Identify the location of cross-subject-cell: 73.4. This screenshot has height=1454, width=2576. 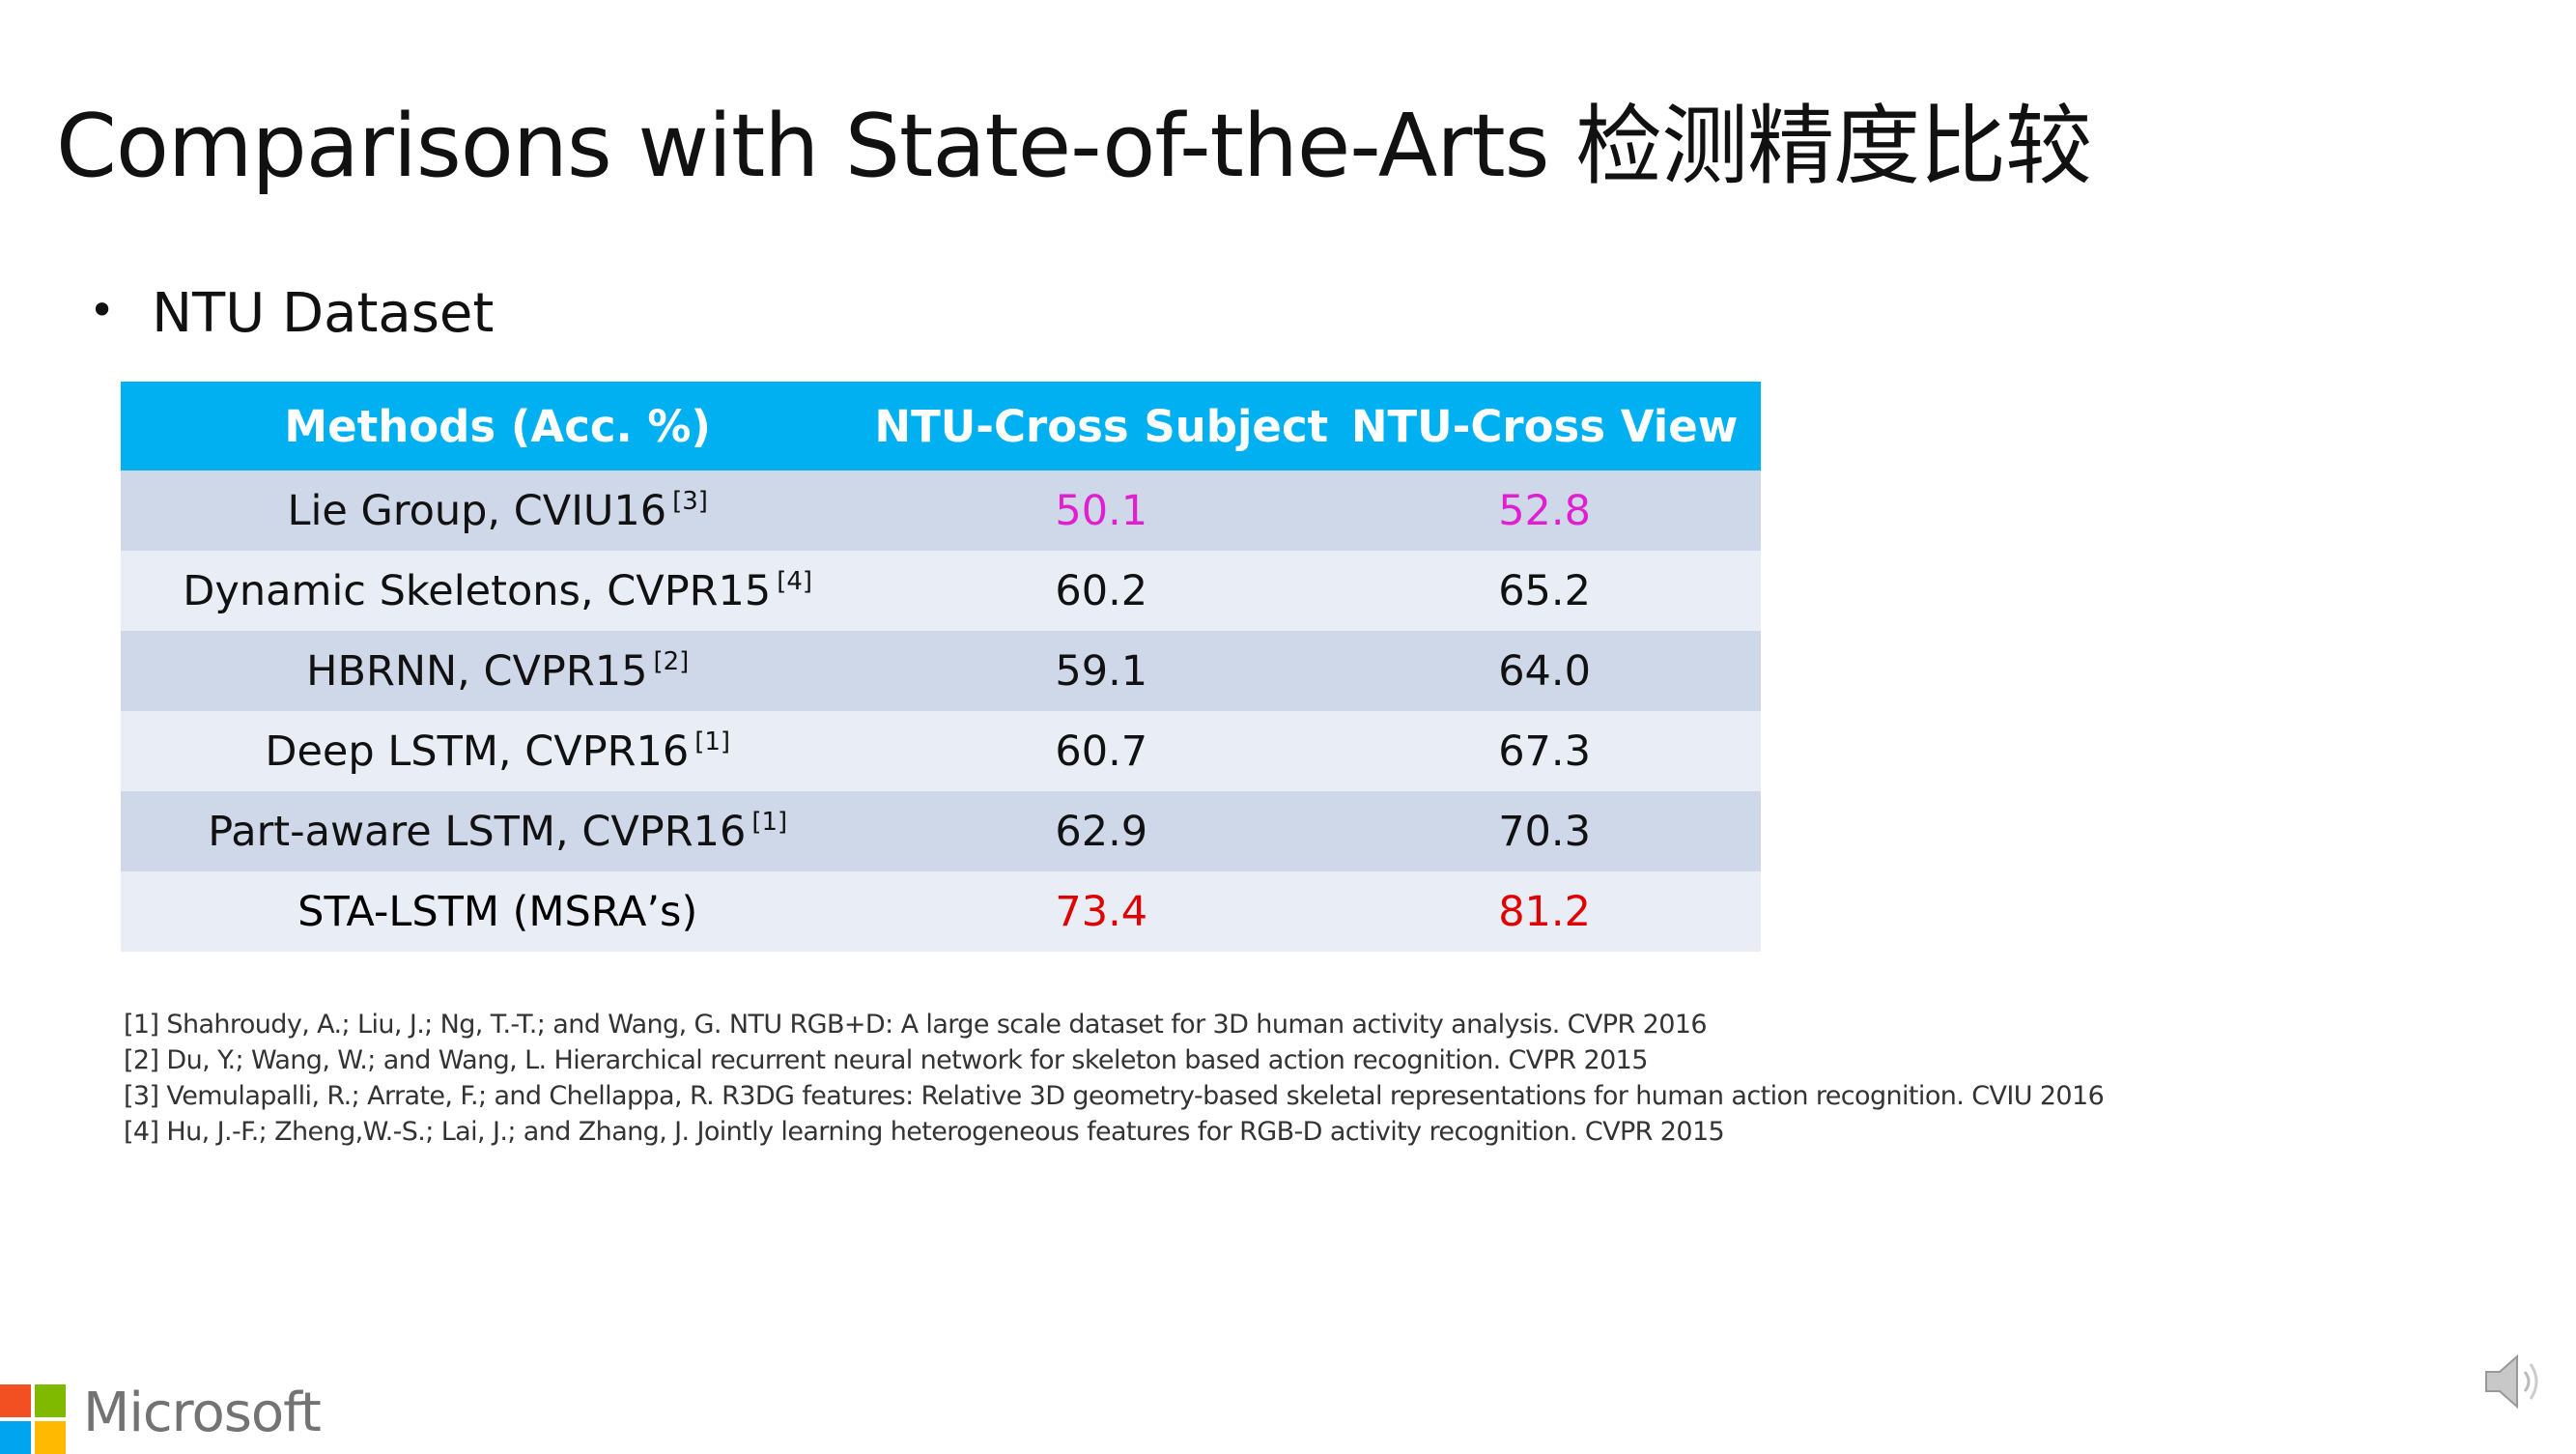
(1101, 911).